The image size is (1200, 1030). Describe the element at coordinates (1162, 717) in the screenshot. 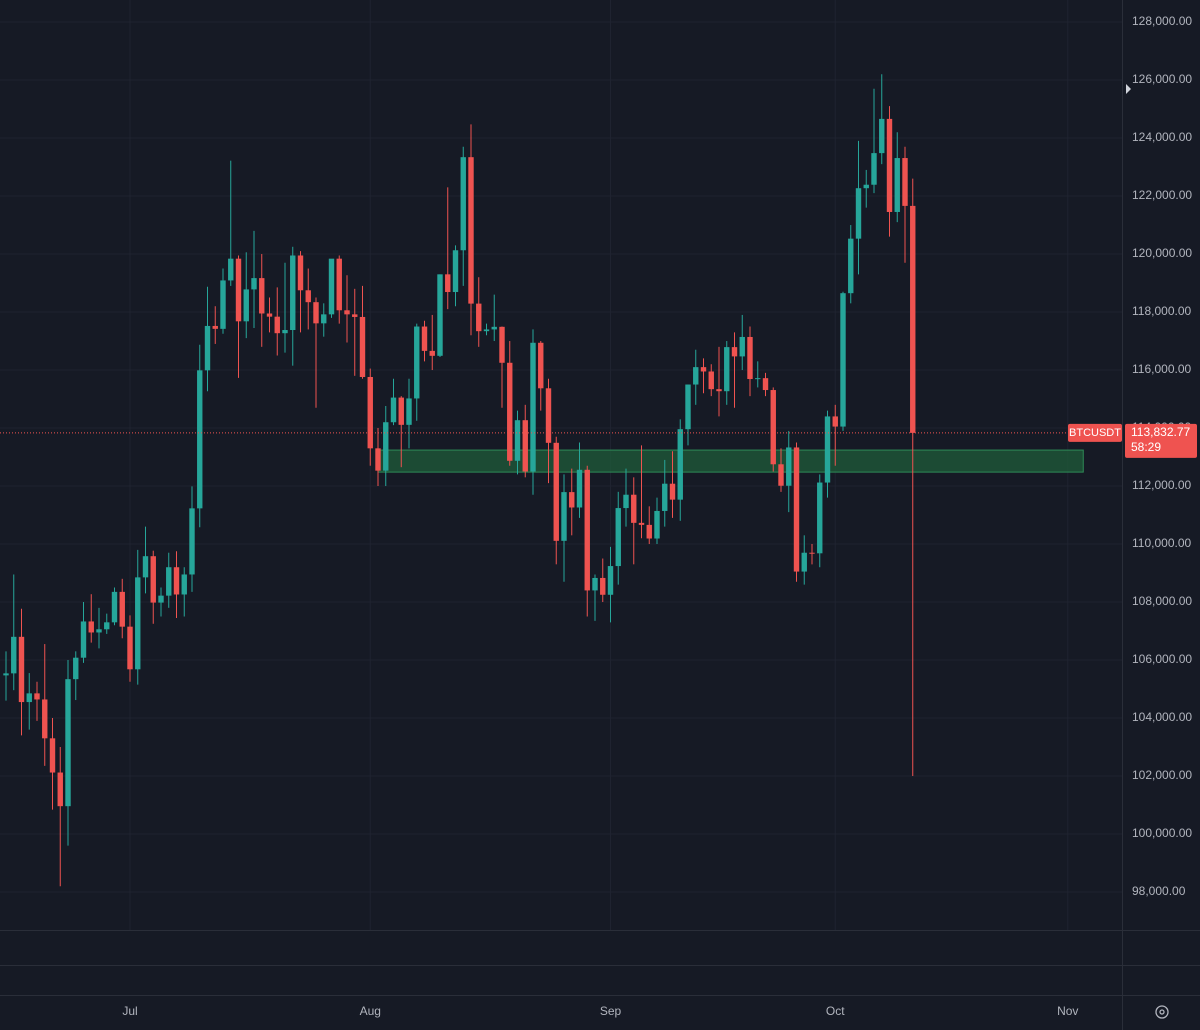

I see `y-tick-label: 104,000.00` at that location.